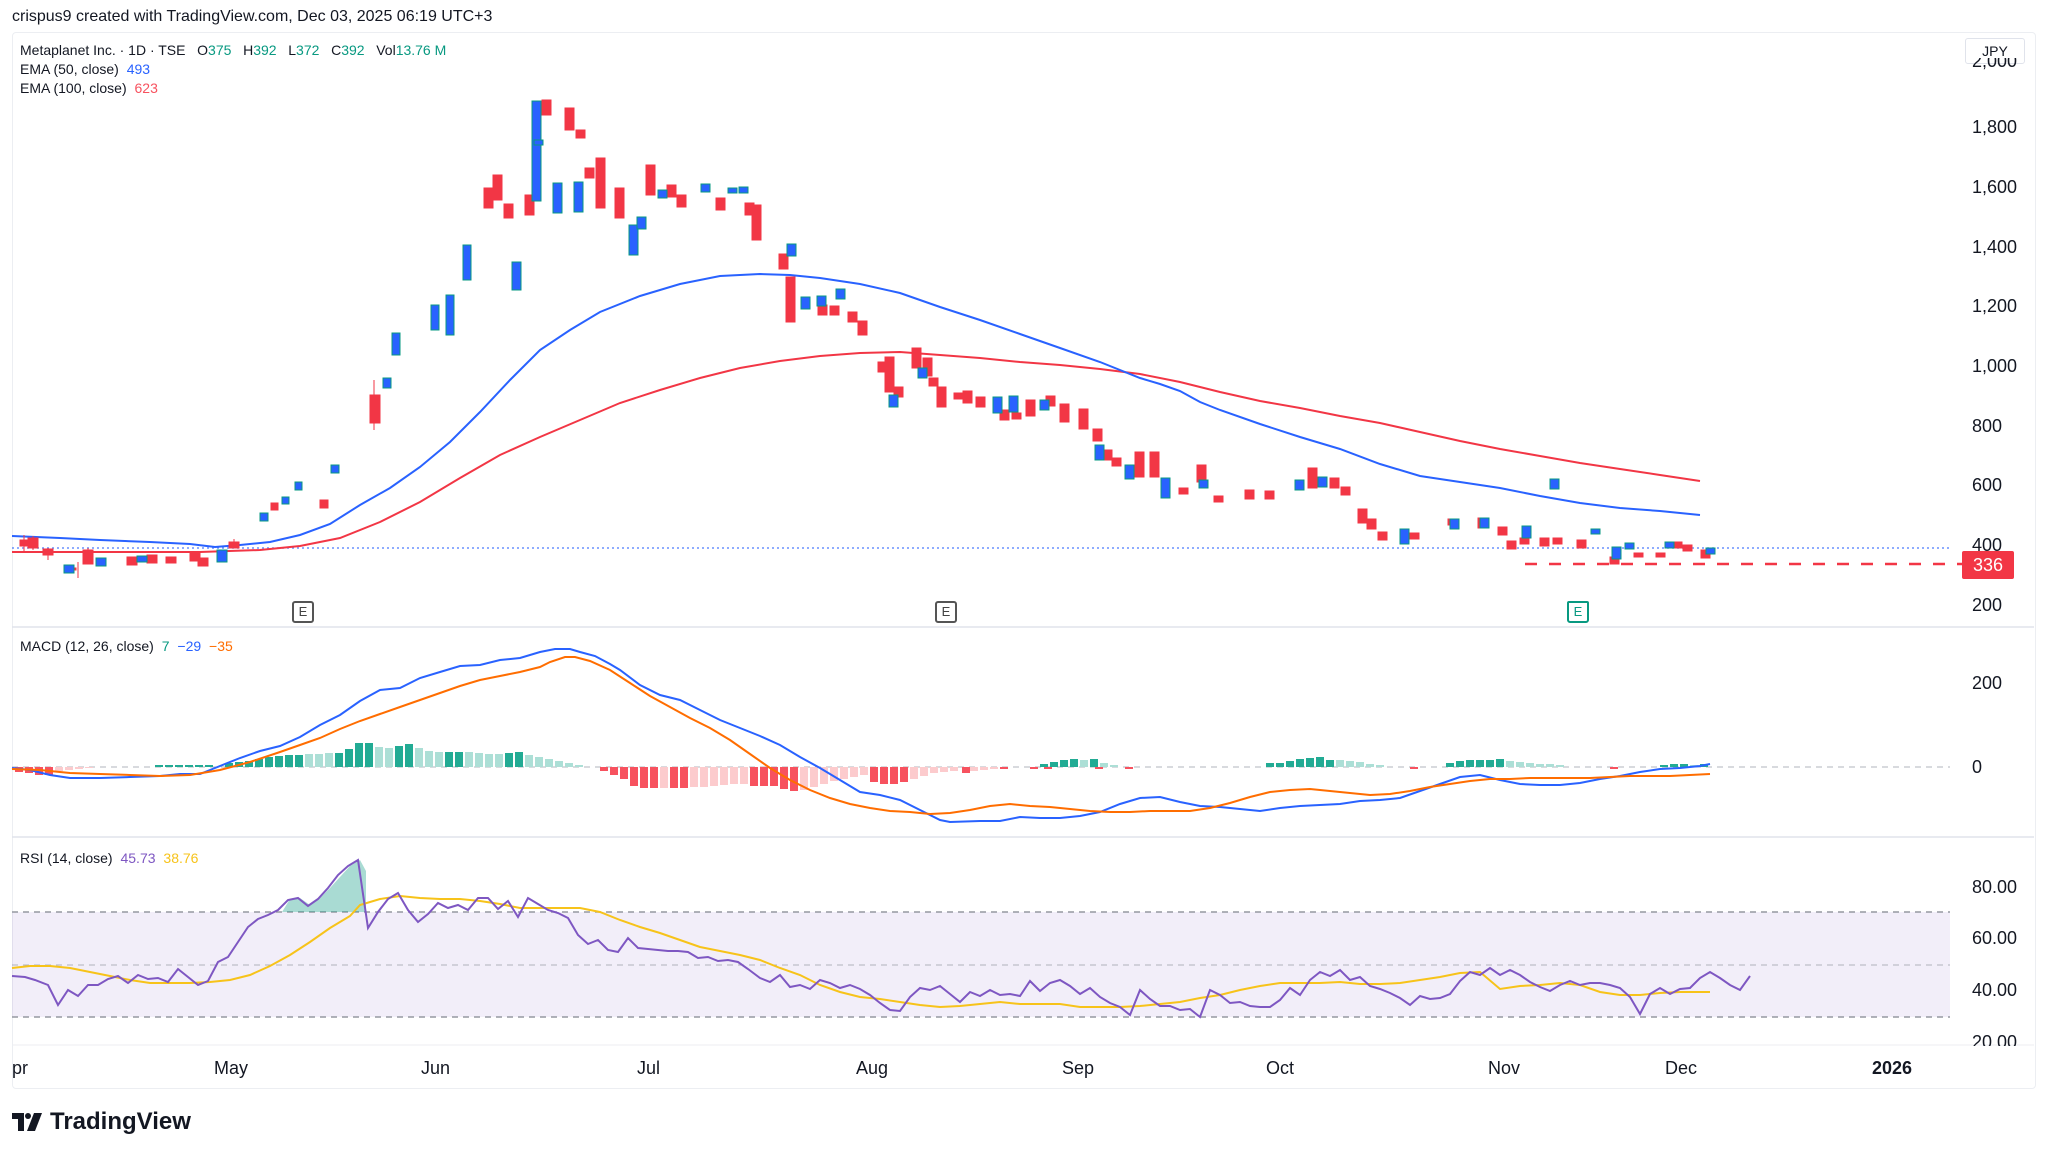 Image resolution: width=2048 pixels, height=1158 pixels. What do you see at coordinates (265, 50) in the screenshot?
I see `high-value: 392` at bounding box center [265, 50].